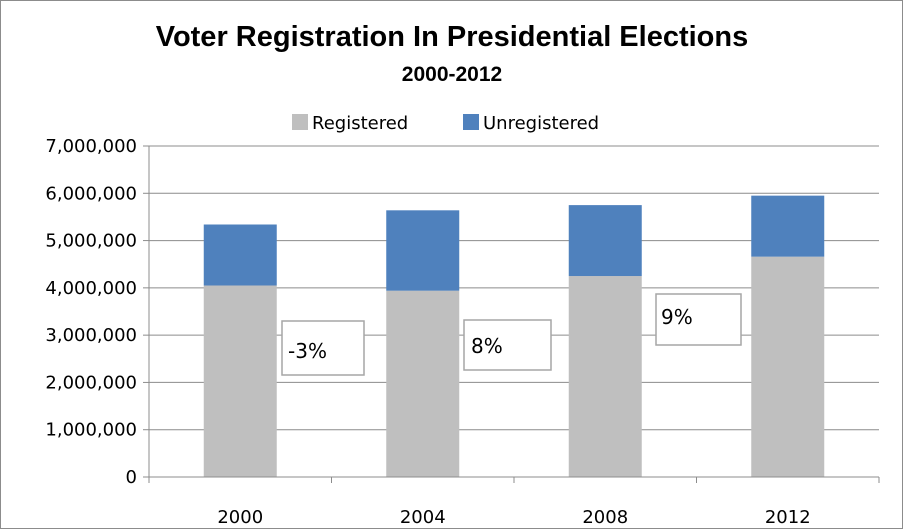 This screenshot has height=530, width=903. What do you see at coordinates (423, 517) in the screenshot?
I see `x-tick-label: 2004` at bounding box center [423, 517].